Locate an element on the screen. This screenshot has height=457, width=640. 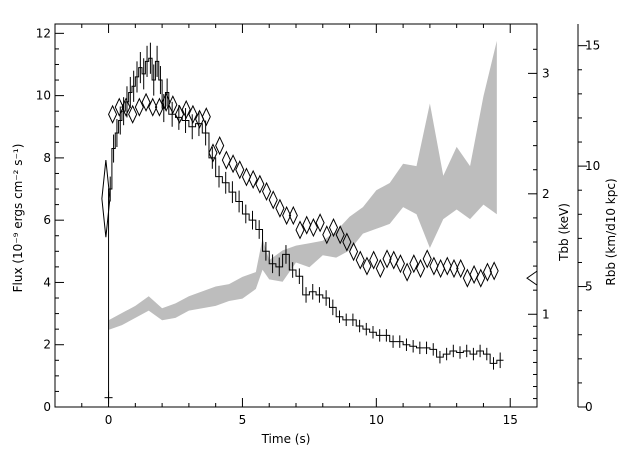
y-axis-label-radius: Rbb (km/d10 kpc) is located at coordinates (611, 231).